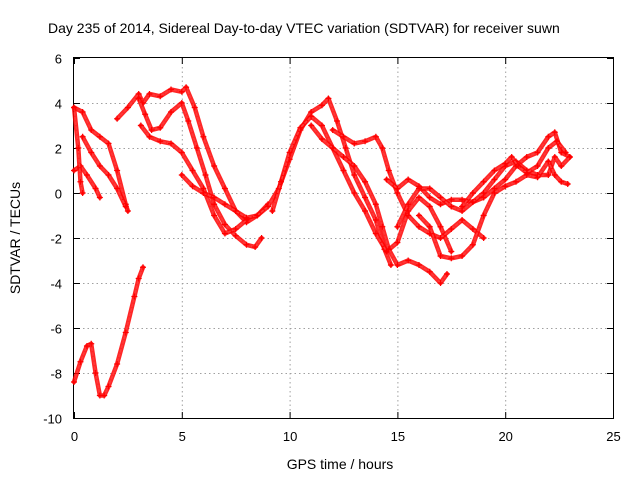 This screenshot has width=640, height=480. What do you see at coordinates (58, 194) in the screenshot?
I see `y-tick-label: 0` at bounding box center [58, 194].